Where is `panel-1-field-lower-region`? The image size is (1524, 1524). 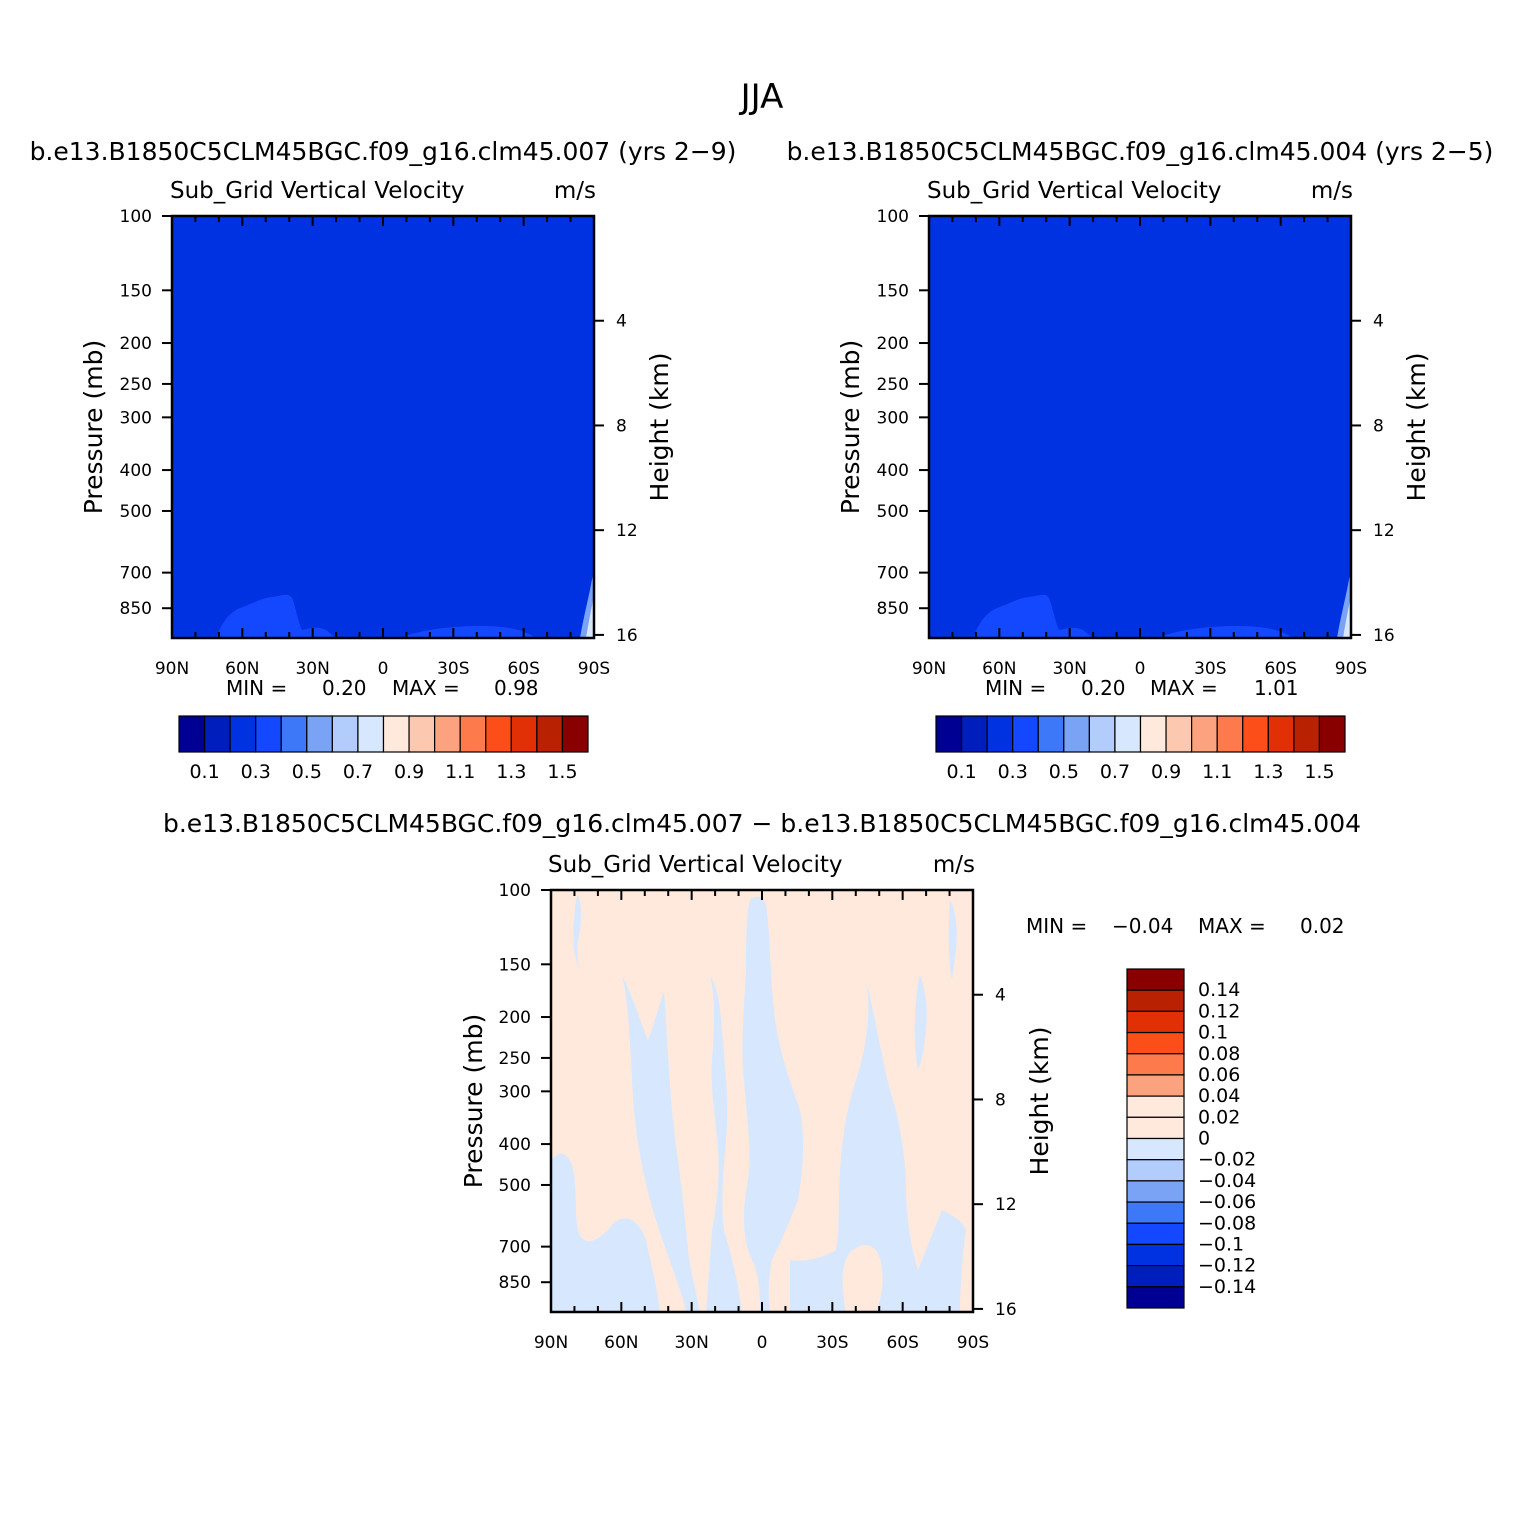 panel-1-field-lower-region is located at coordinates (376, 616).